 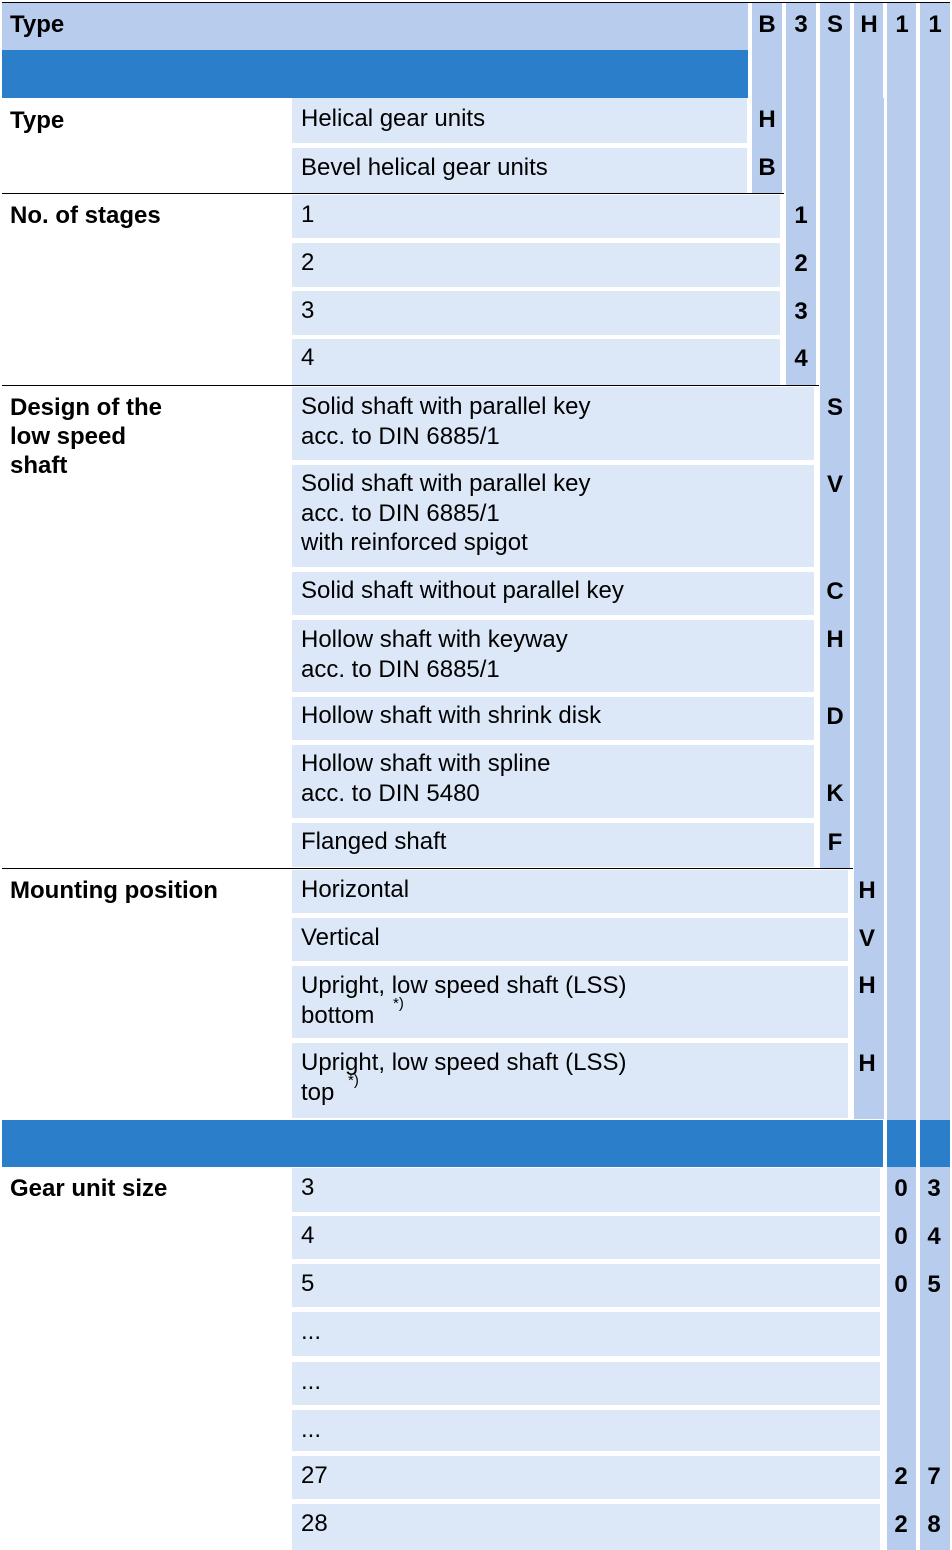 I want to click on code-mounting-upright-top: H, so click(x=867, y=1063).